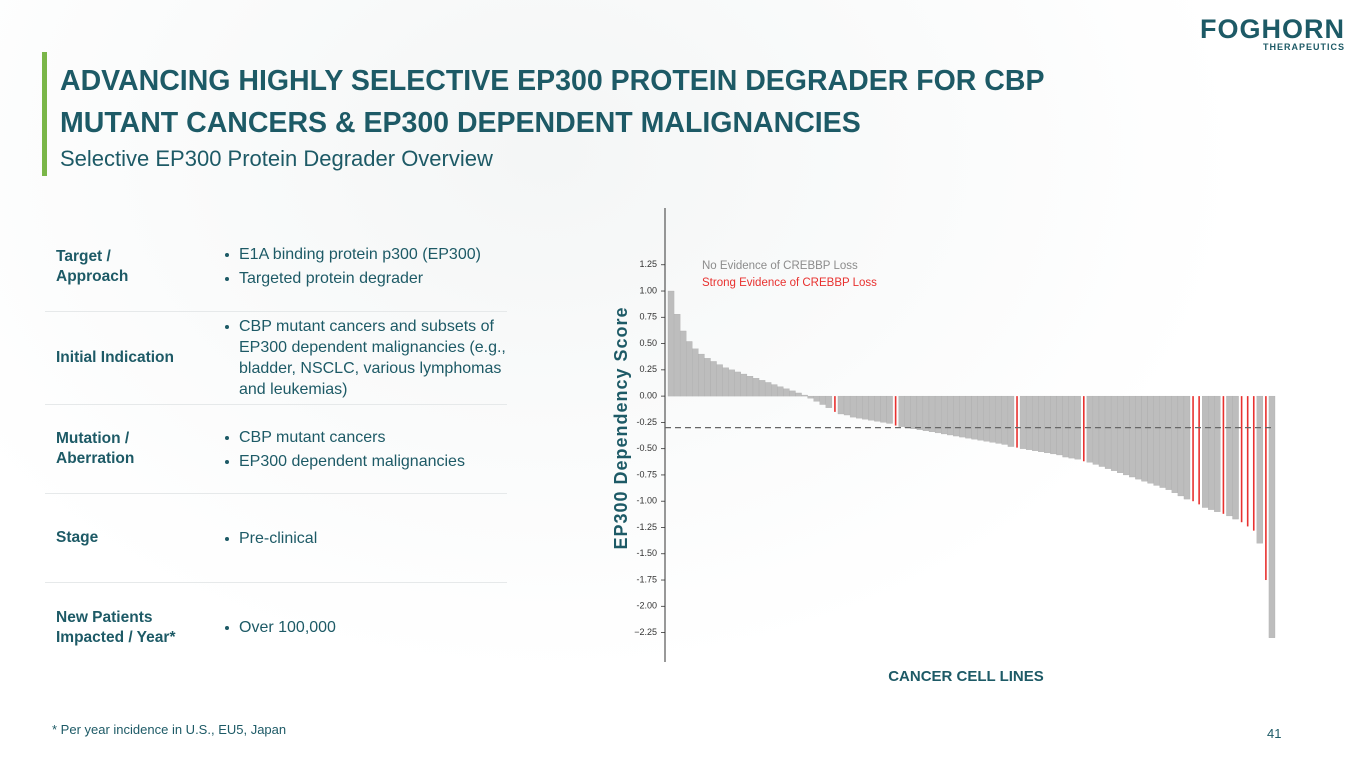 This screenshot has height=768, width=1365. I want to click on footnote: * Per year incidence in U.S., EU5, Japan, so click(169, 729).